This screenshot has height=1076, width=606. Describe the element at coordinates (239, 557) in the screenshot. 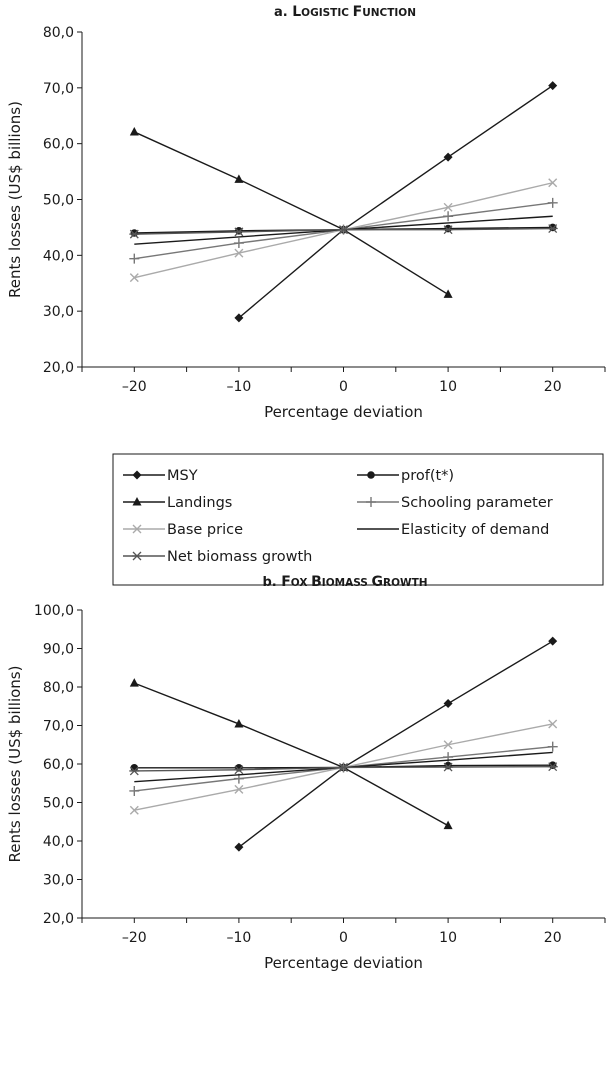

I see `legend-label: Net biomass growth` at that location.